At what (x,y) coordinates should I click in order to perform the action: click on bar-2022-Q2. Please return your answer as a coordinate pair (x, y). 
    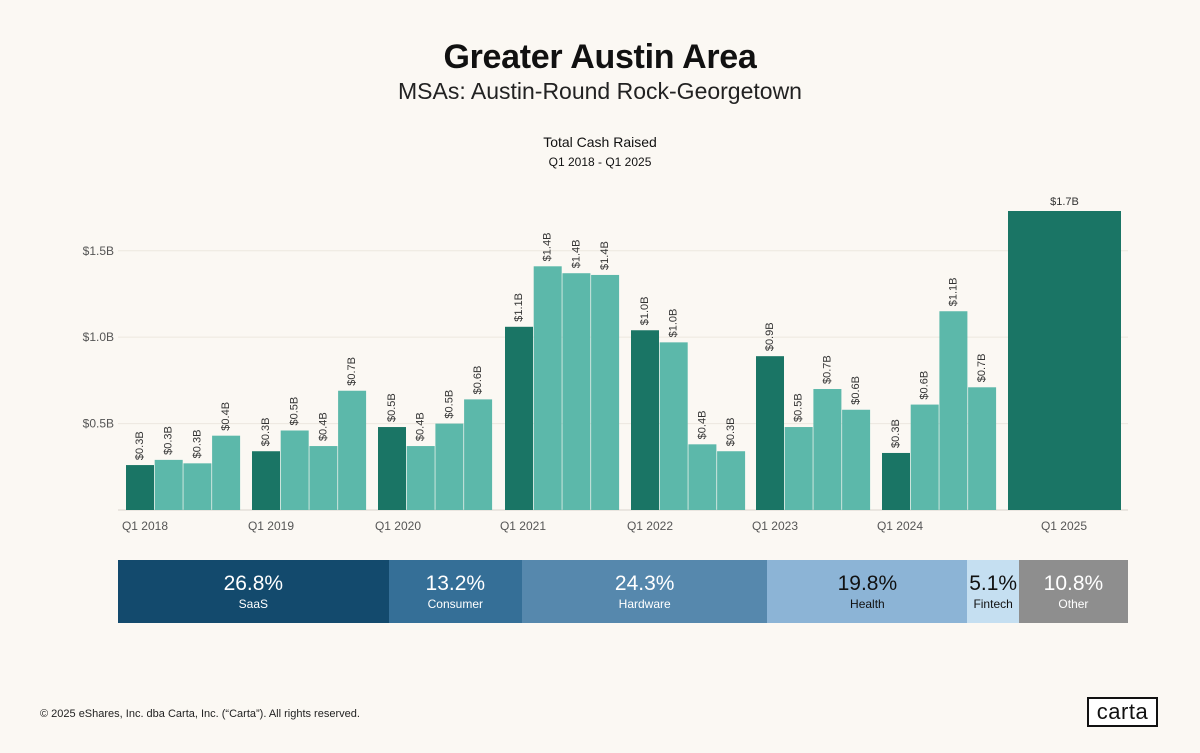
    Looking at the image, I should click on (673, 426).